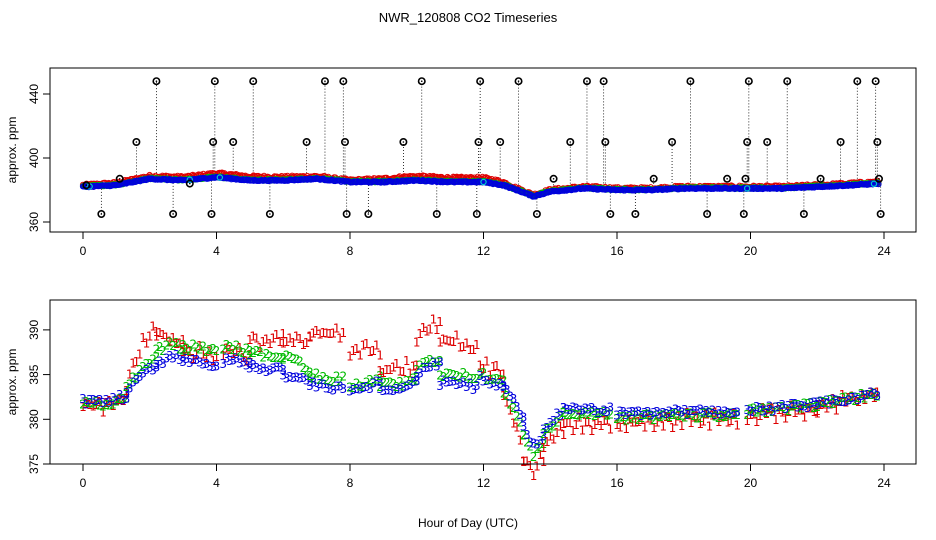 The width and height of the screenshot is (936, 540). What do you see at coordinates (350, 483) in the screenshot?
I see `x-tick-label: 8` at bounding box center [350, 483].